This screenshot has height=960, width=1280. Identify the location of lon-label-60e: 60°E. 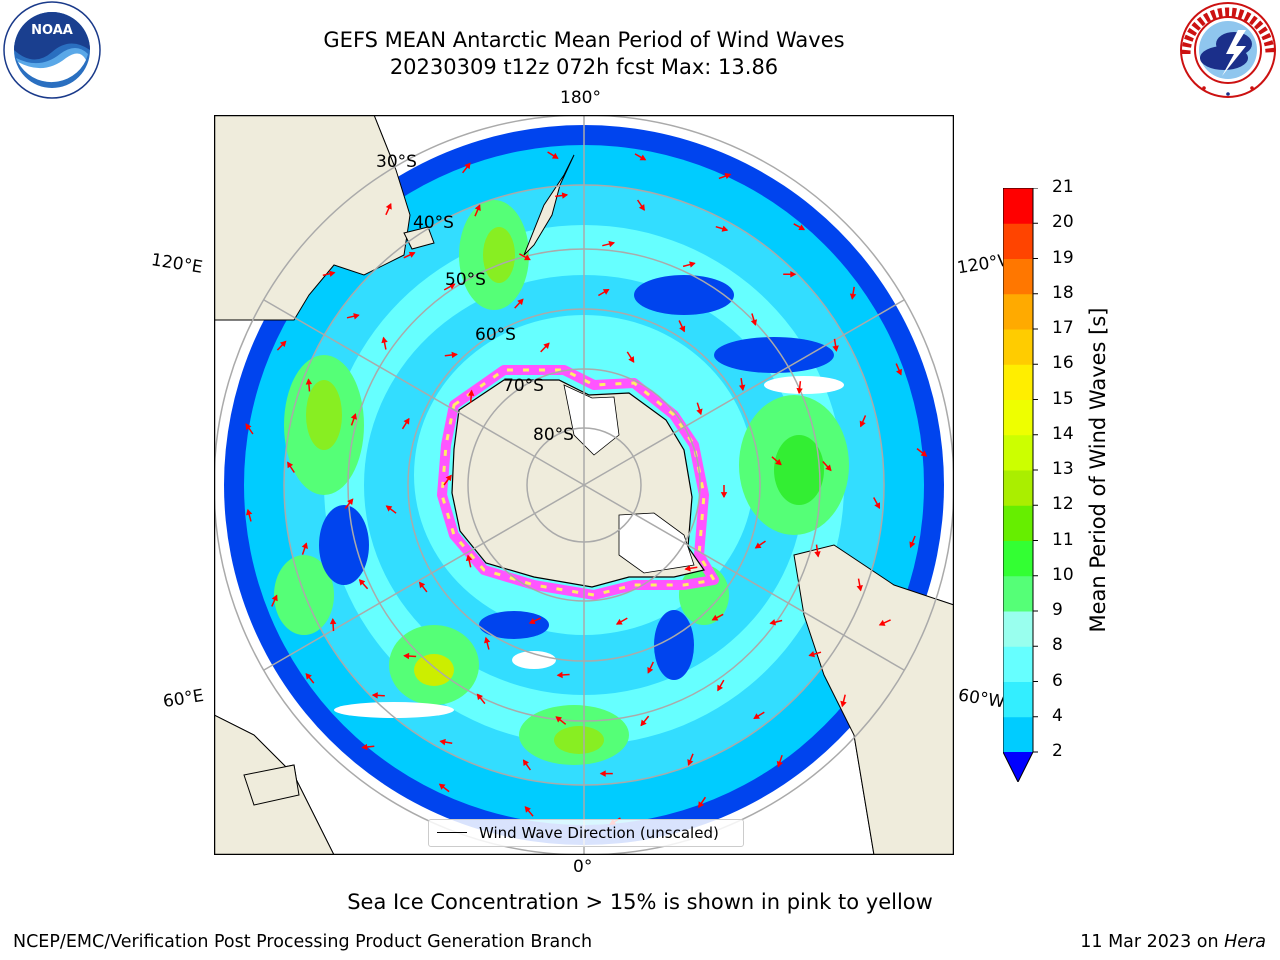
(183, 699).